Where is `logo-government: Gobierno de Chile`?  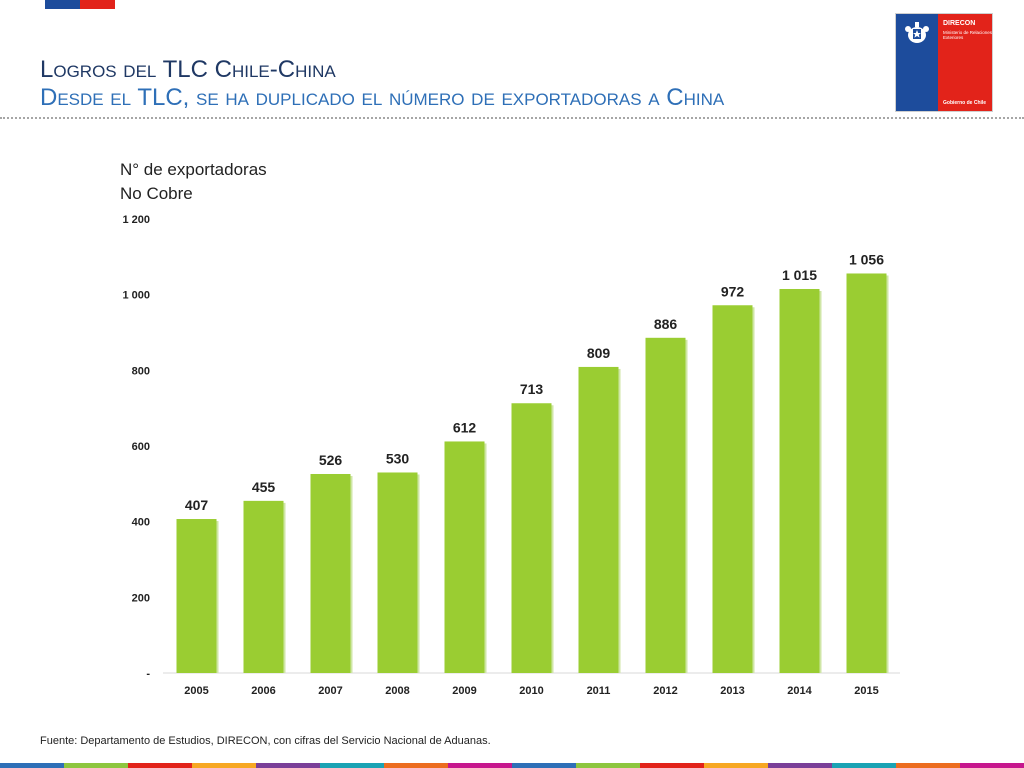 logo-government: Gobierno de Chile is located at coordinates (965, 103).